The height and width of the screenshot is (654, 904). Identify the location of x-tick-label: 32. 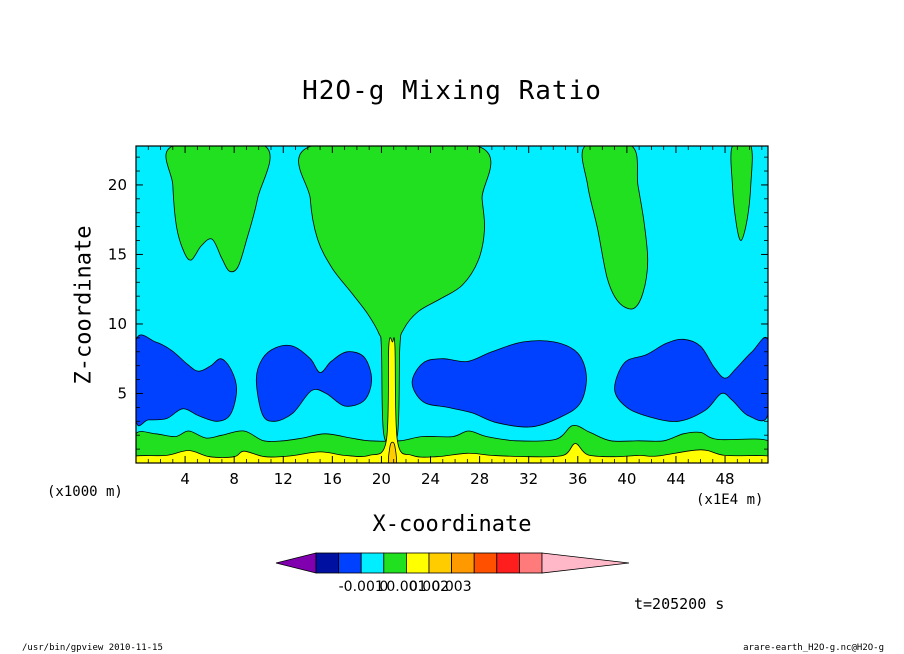
(528, 479).